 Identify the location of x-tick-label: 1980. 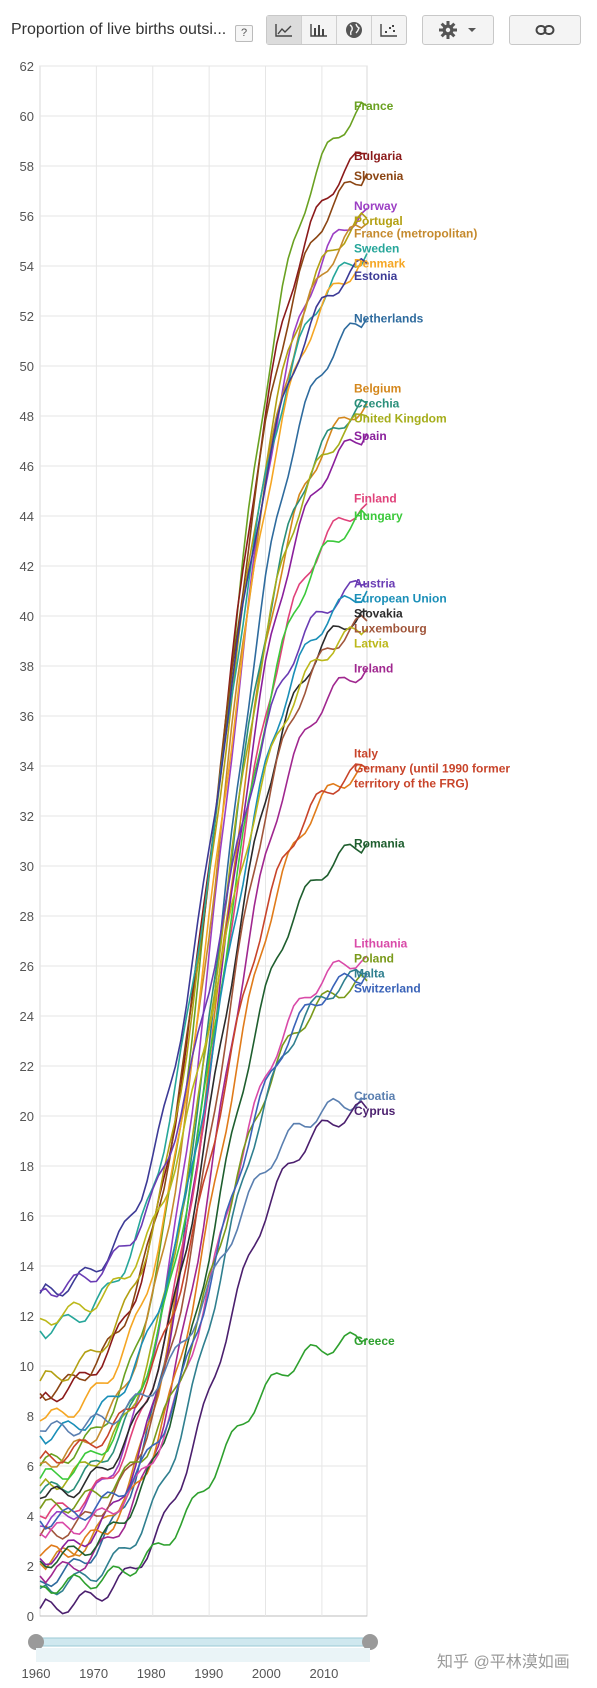
(152, 1626).